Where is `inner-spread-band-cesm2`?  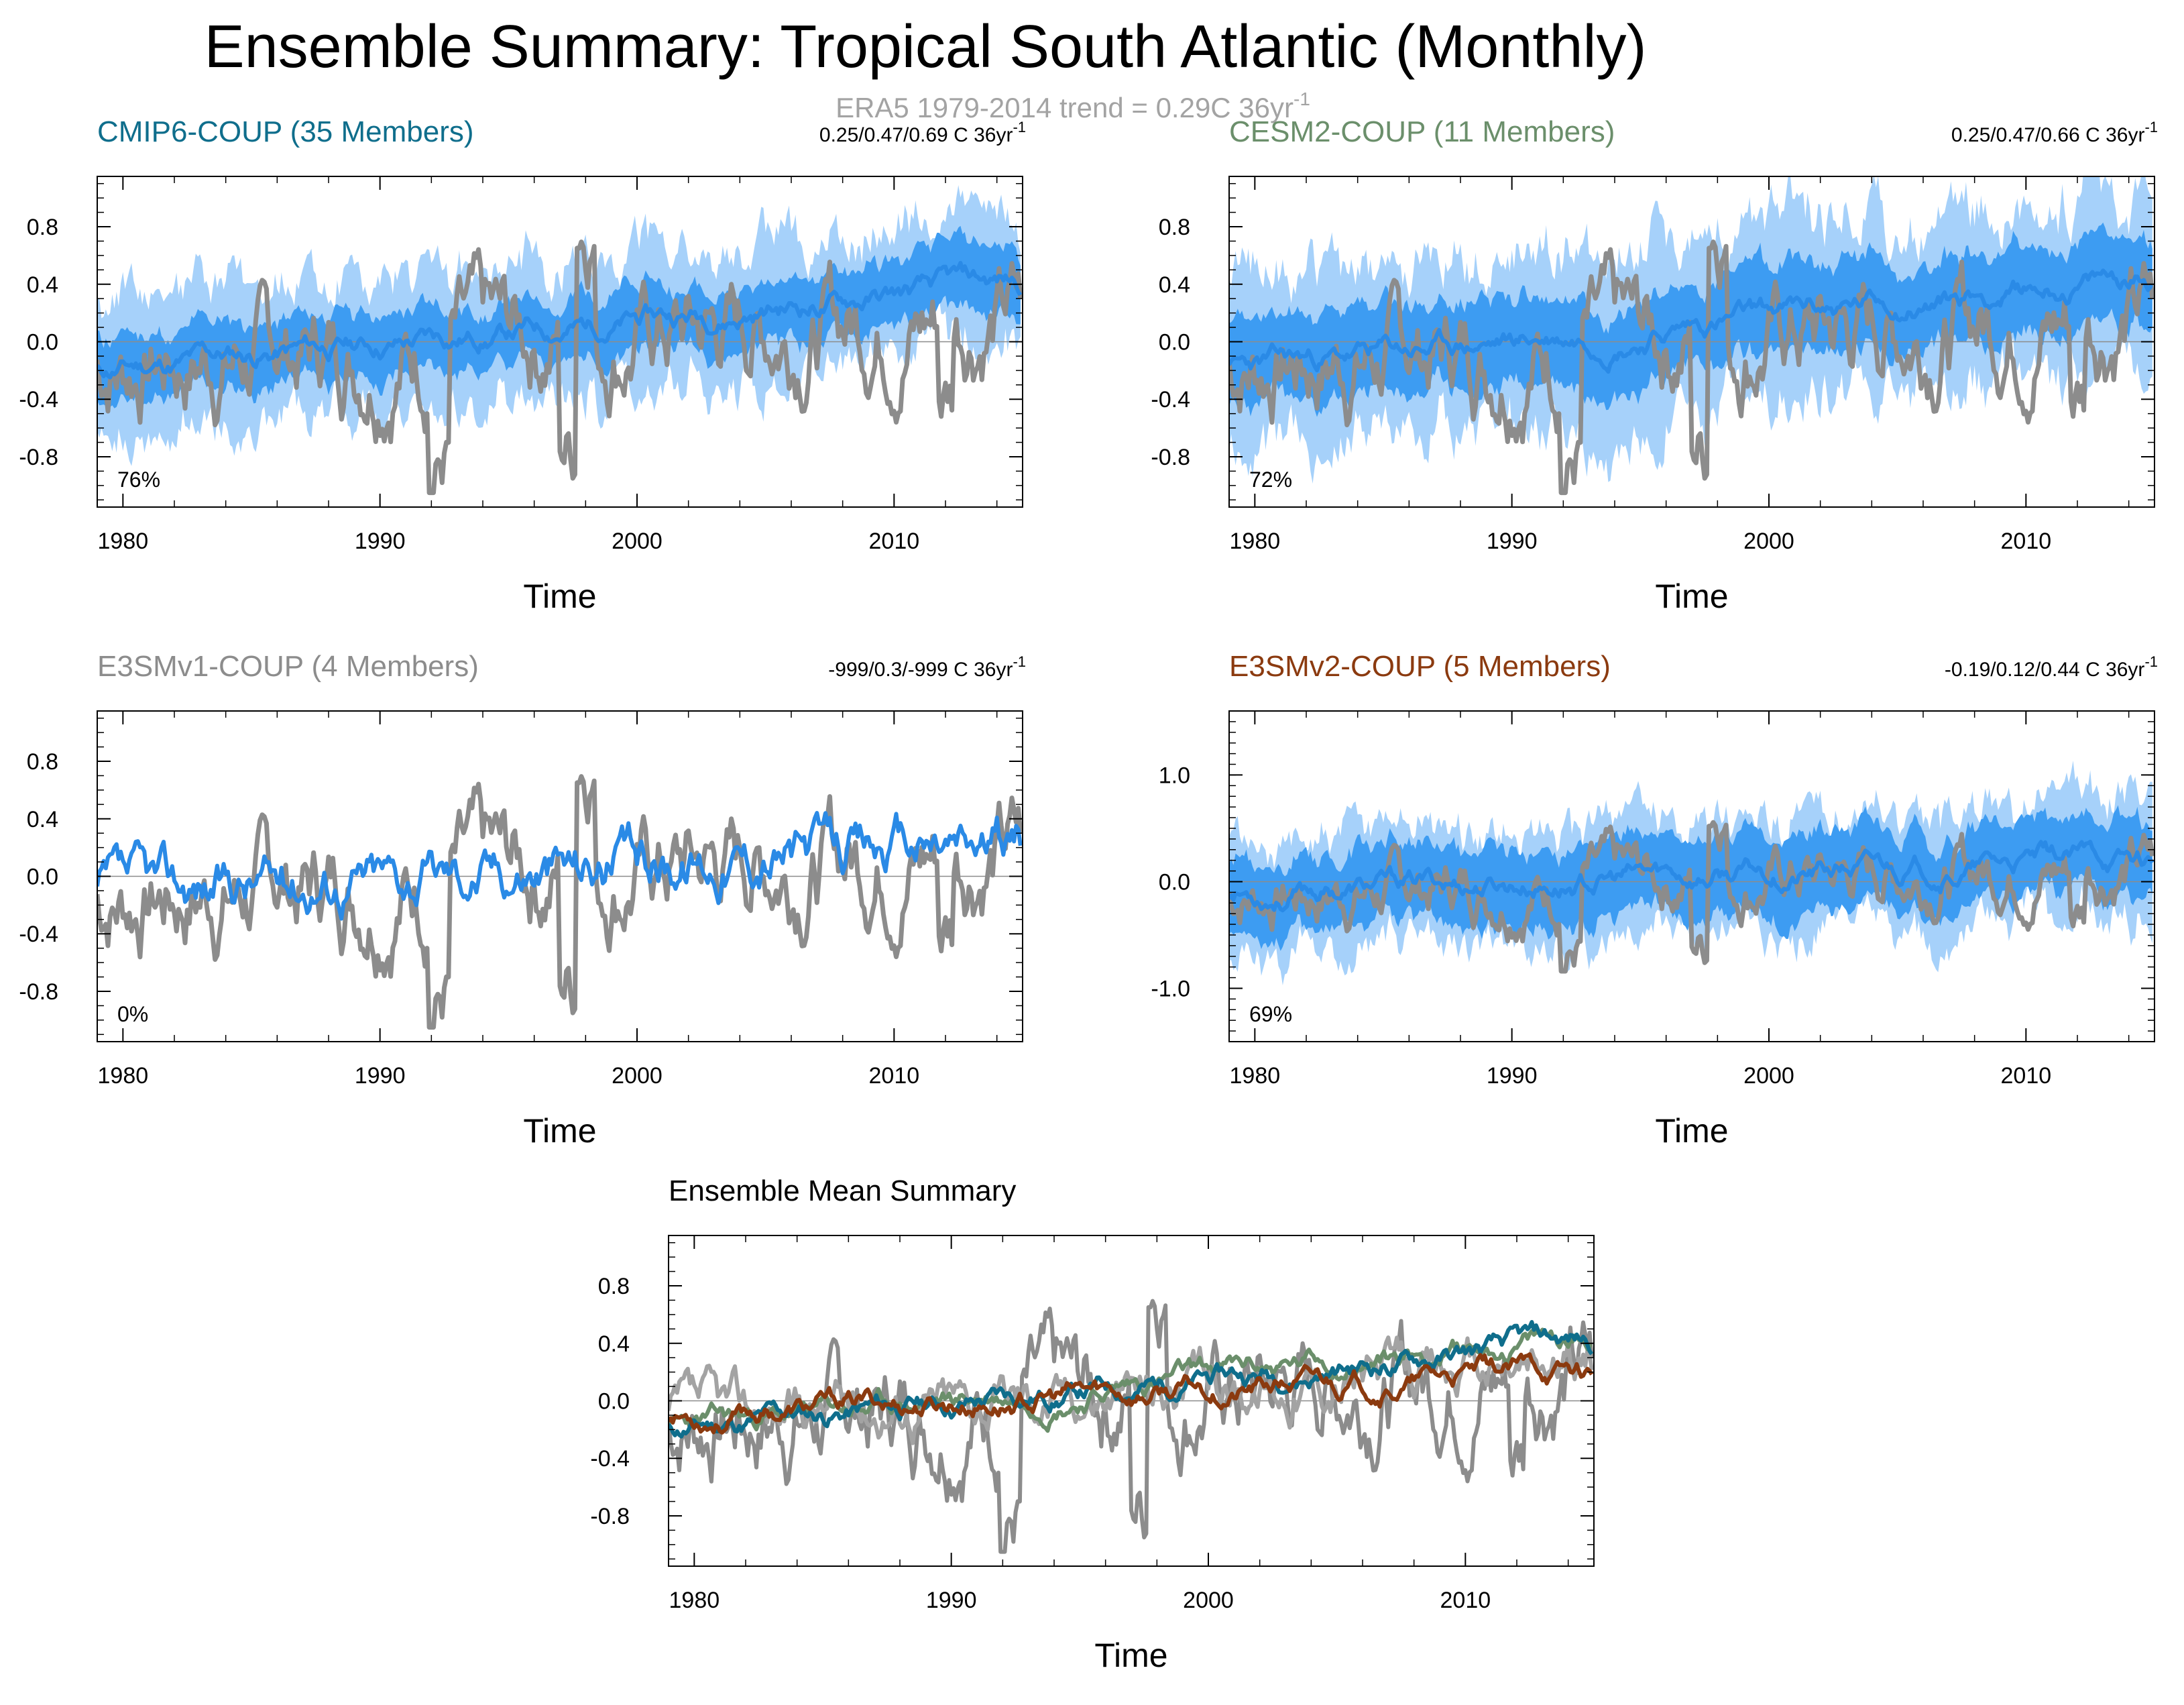 inner-spread-band-cesm2 is located at coordinates (1690, 320).